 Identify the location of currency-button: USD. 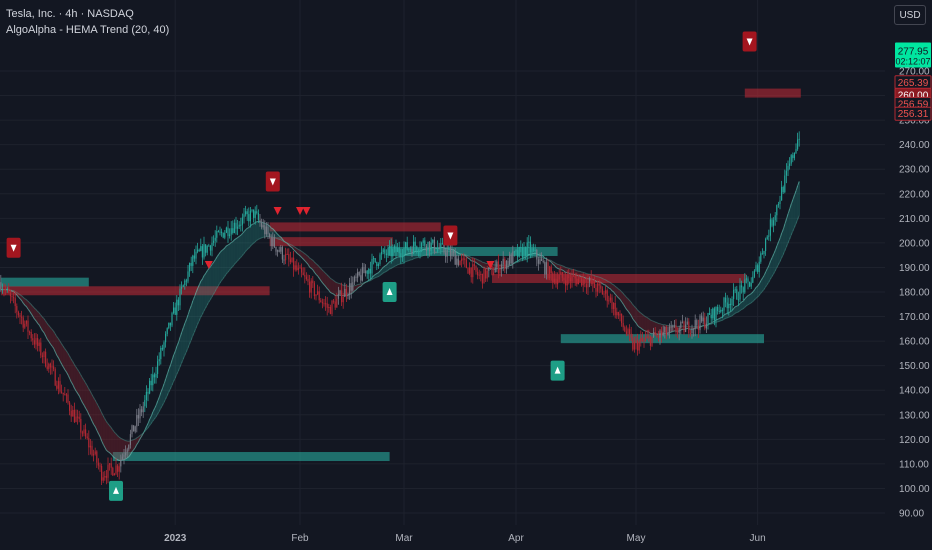
(910, 15).